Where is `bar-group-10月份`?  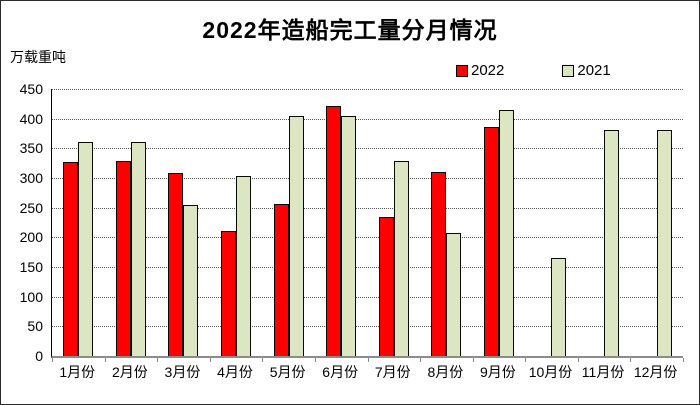 bar-group-10月份 is located at coordinates (551, 222).